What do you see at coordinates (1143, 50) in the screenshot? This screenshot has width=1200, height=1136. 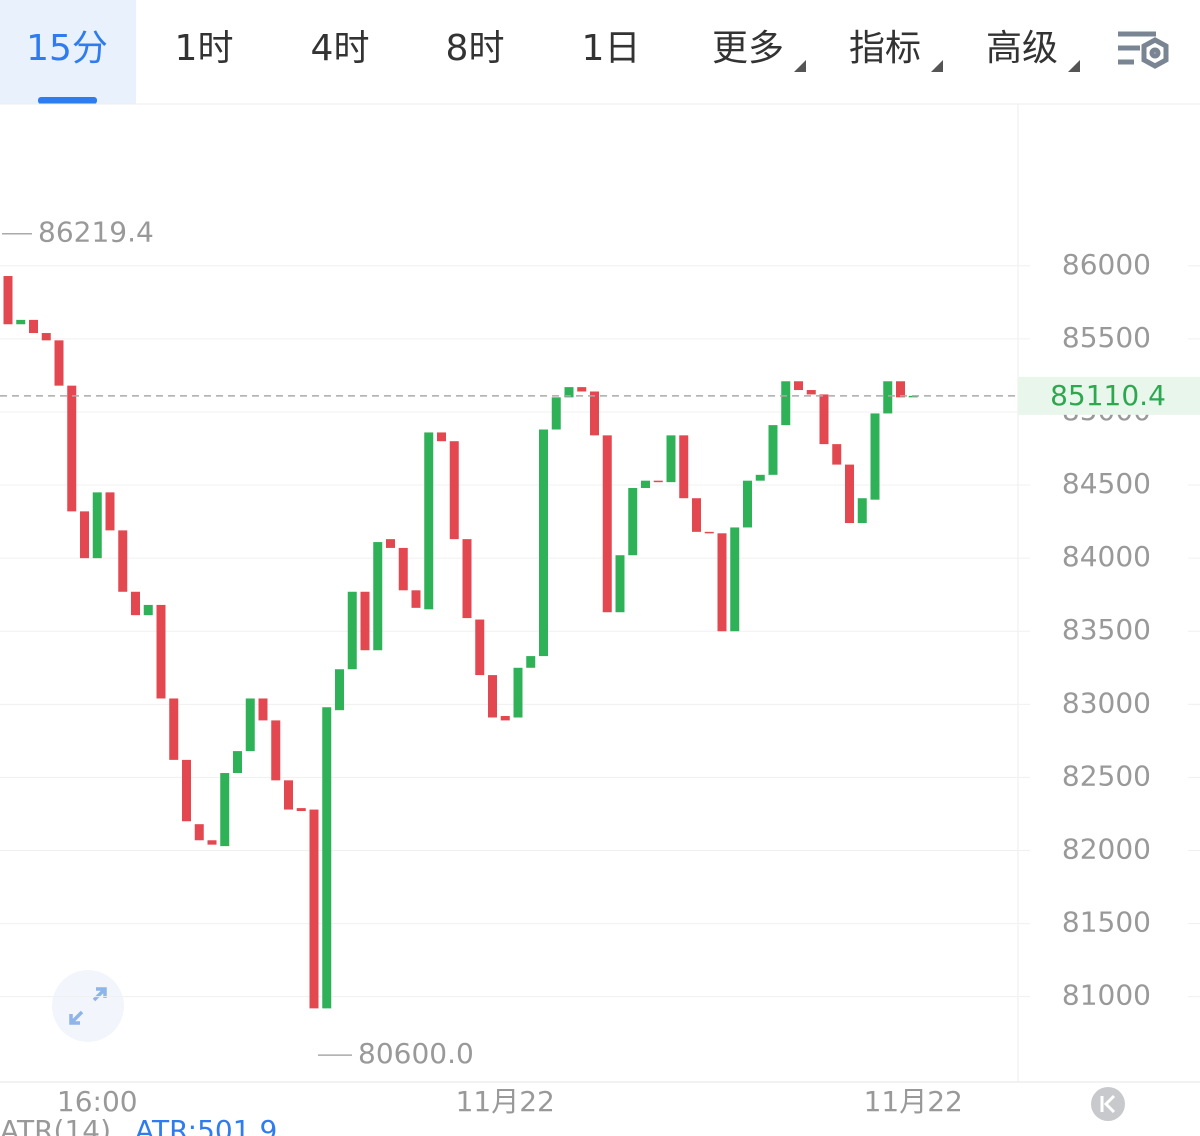 I see `settings-icon` at bounding box center [1143, 50].